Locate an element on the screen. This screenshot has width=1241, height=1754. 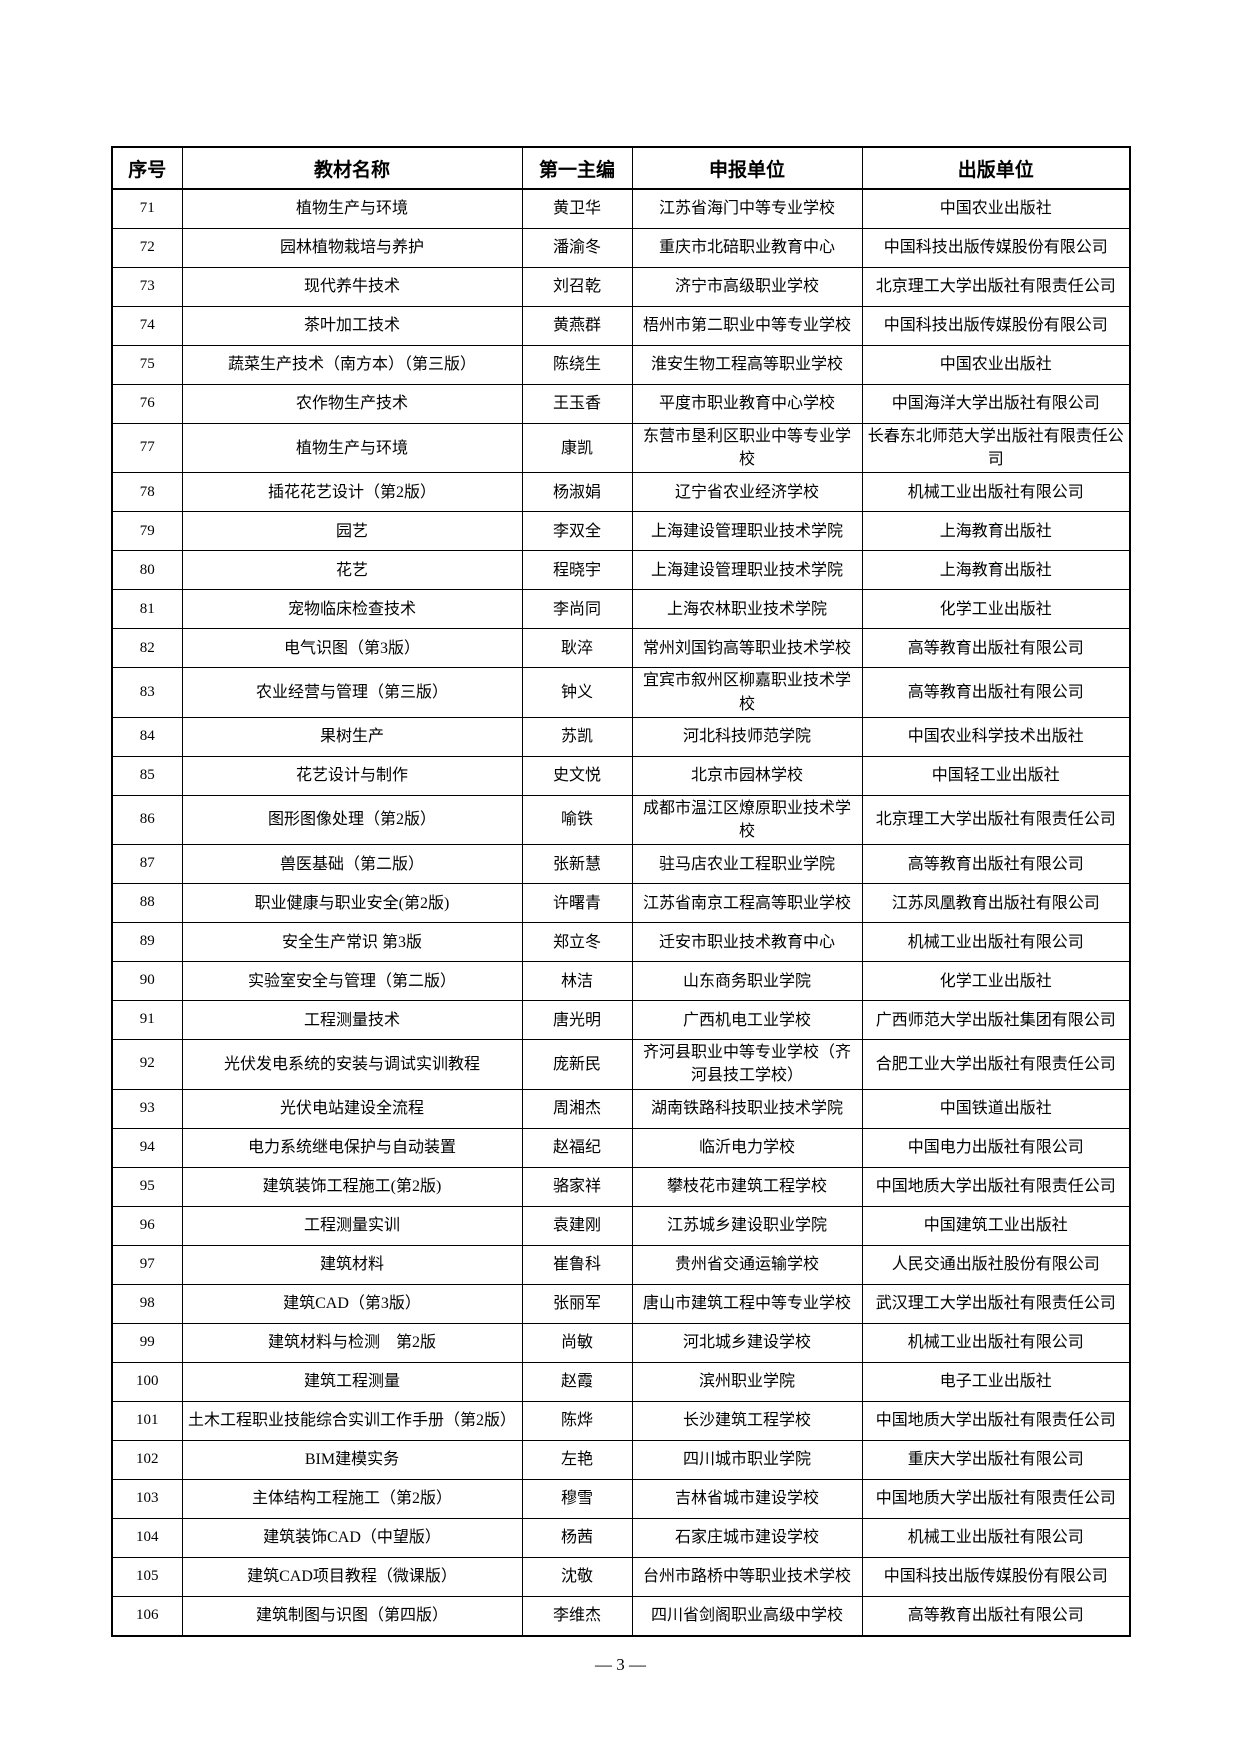
table-row: 99 建筑材料与检测 第2版 尚敏 河北城乡建设学校 机械工业出版社有限公司 is located at coordinates (621, 1342).